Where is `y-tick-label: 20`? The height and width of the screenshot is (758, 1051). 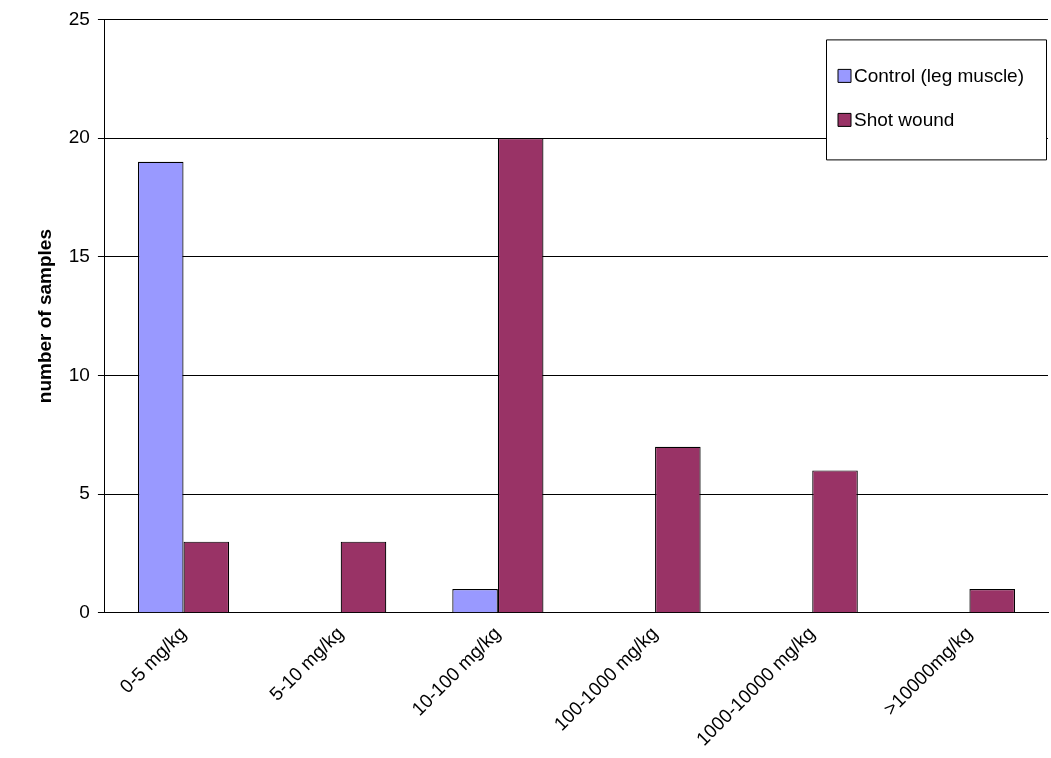
y-tick-label: 20 is located at coordinates (79, 137).